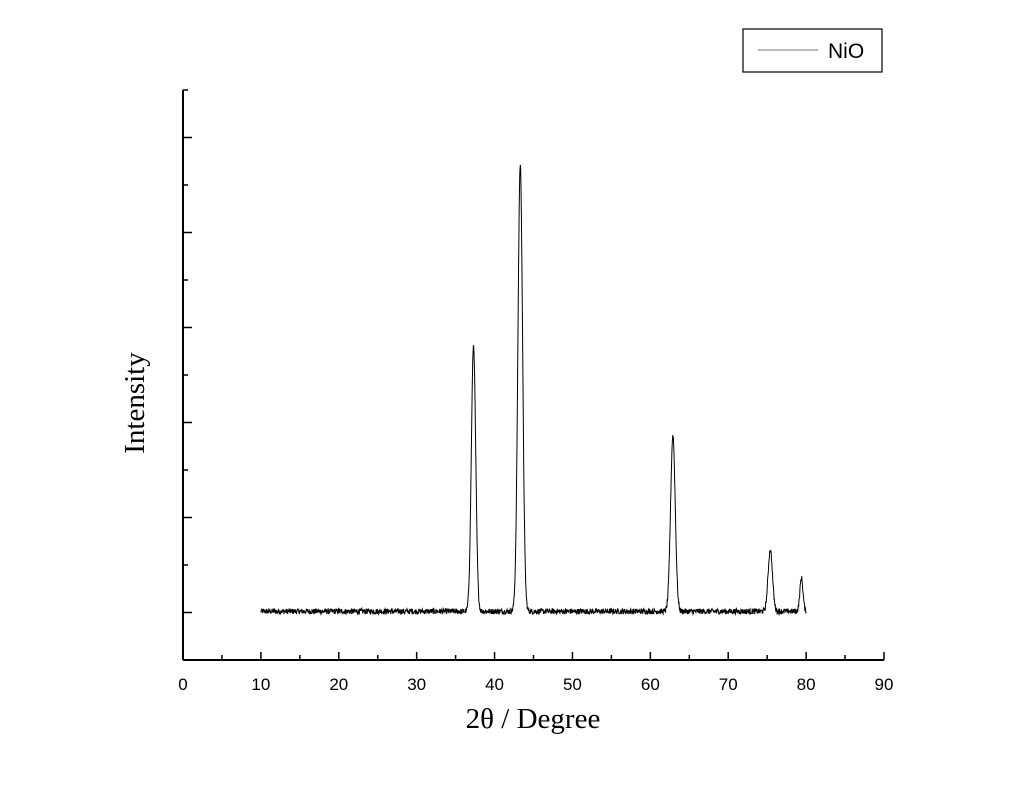 The width and height of the screenshot is (1024, 790). Describe the element at coordinates (533, 719) in the screenshot. I see `x-axis-title: 2θ / Degree` at that location.